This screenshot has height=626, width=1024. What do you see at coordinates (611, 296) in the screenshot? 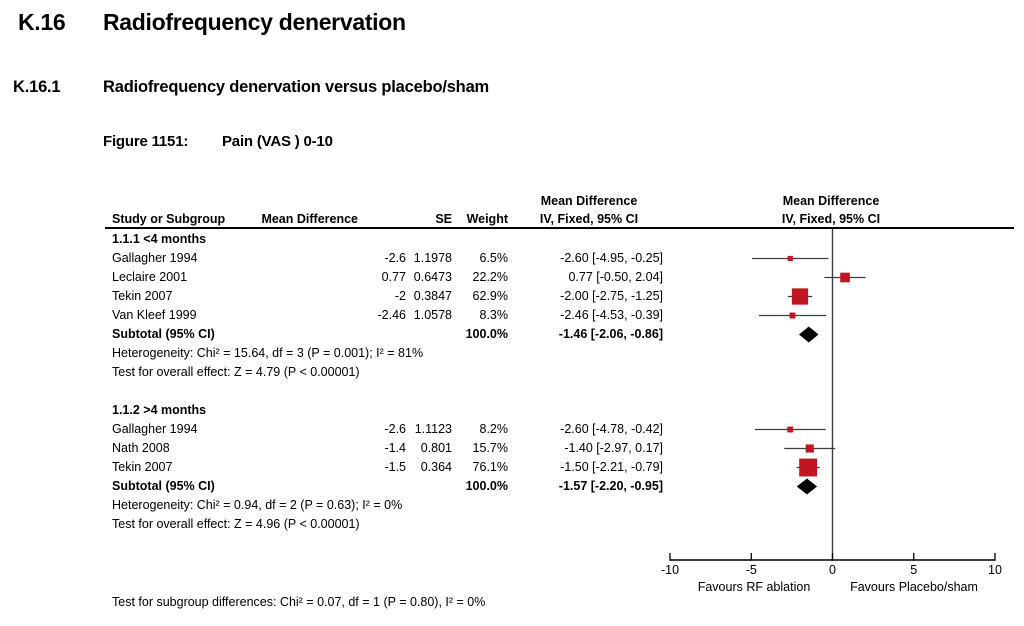
I see `study-ci-text: -2.00 [-2.75, -1.25]` at bounding box center [611, 296].